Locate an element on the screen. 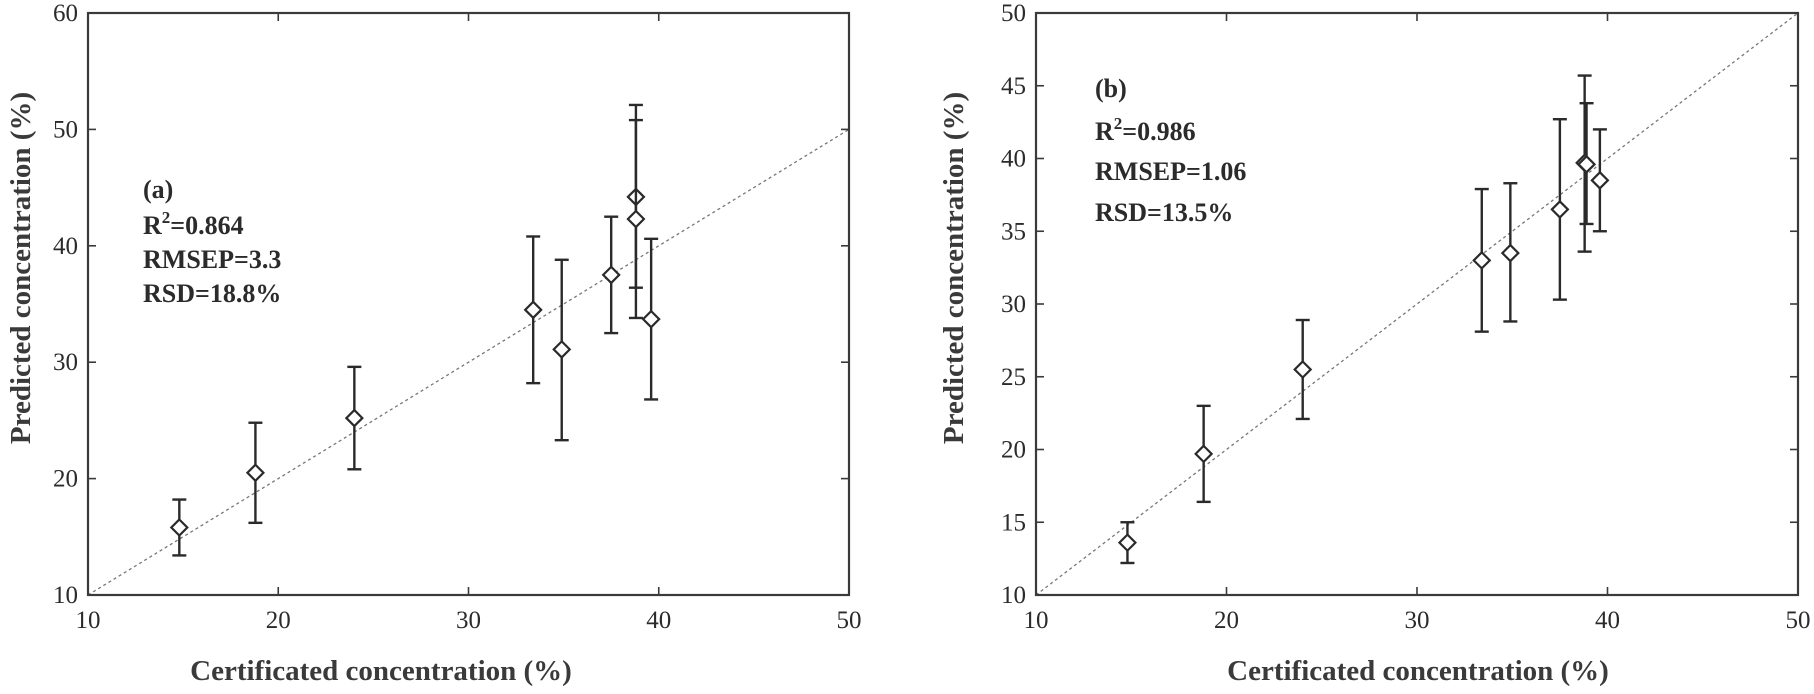 This screenshot has height=694, width=1814. rsd-annotation: RSD=13.5% is located at coordinates (1164, 212).